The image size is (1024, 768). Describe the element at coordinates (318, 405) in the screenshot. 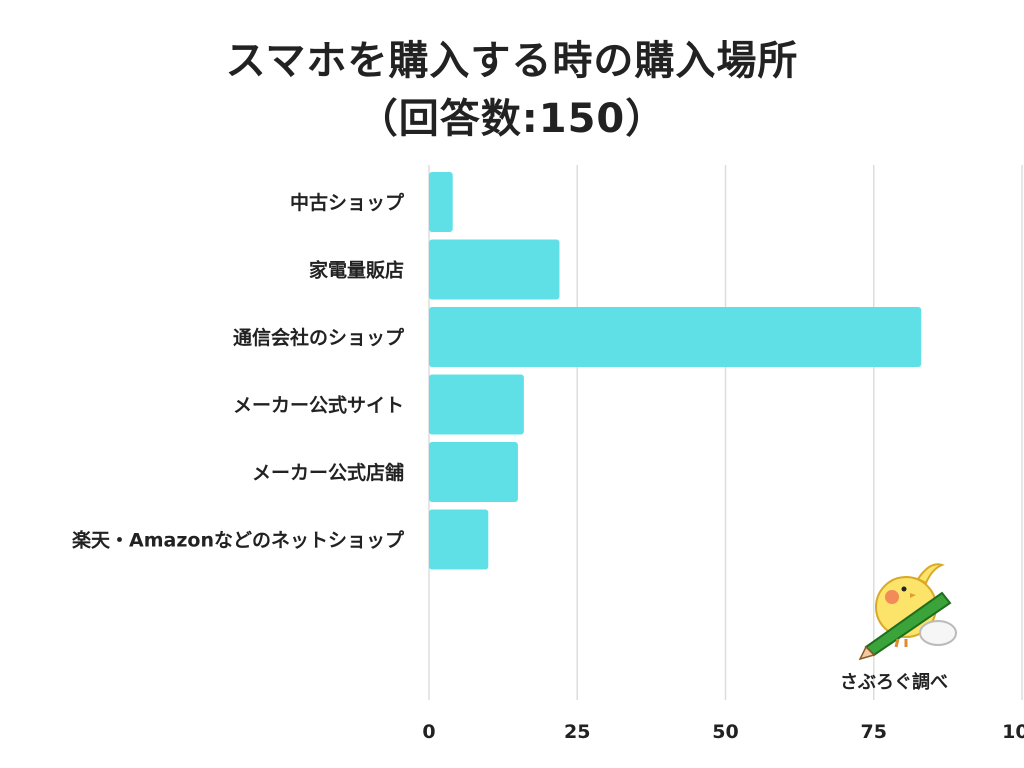

I see `category-label: メーカー公式サイト` at that location.